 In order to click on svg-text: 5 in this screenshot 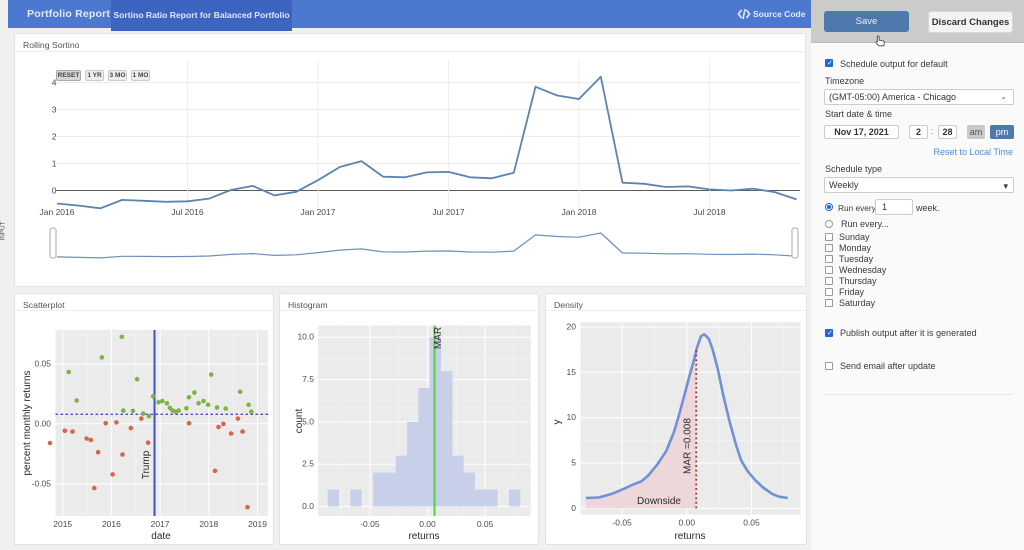, I will do `click(573, 463)`.